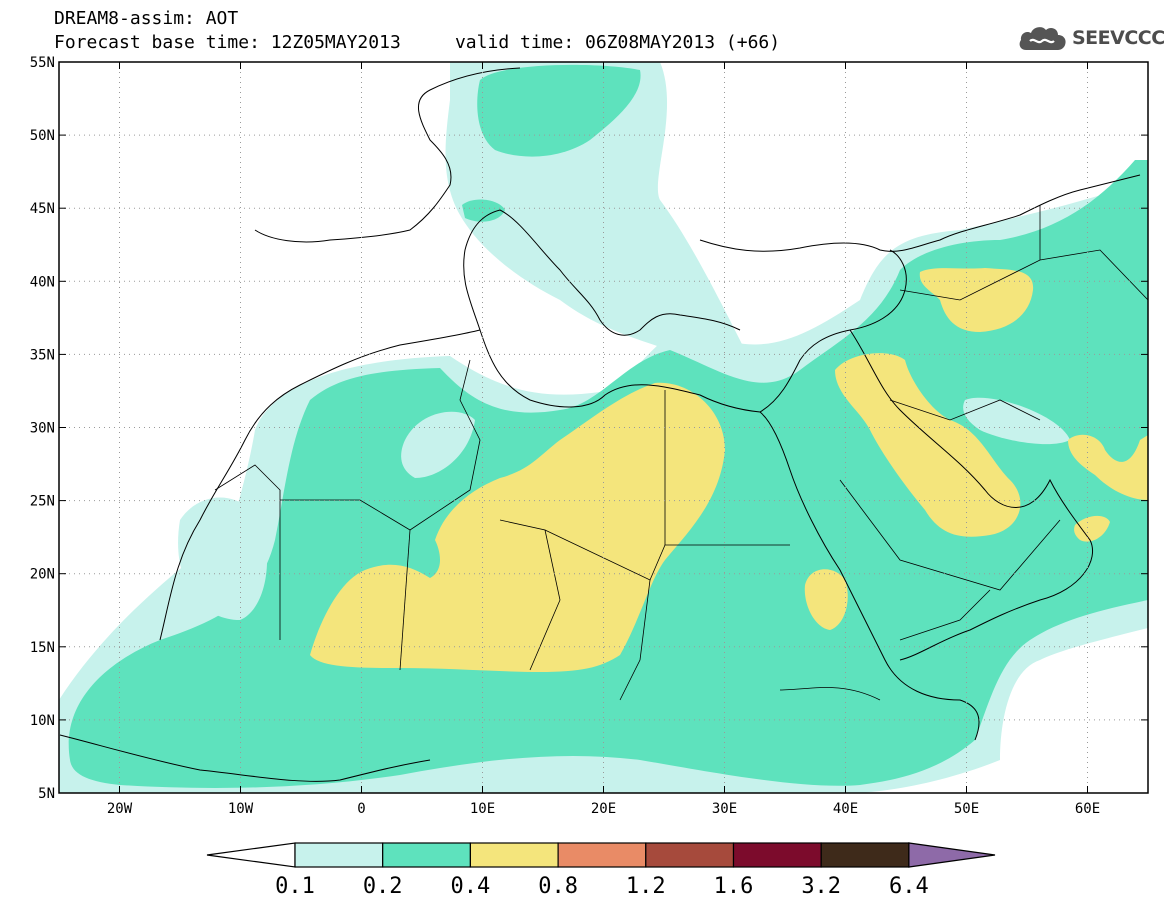  What do you see at coordinates (42, 63) in the screenshot?
I see `lat-label: 55N` at bounding box center [42, 63].